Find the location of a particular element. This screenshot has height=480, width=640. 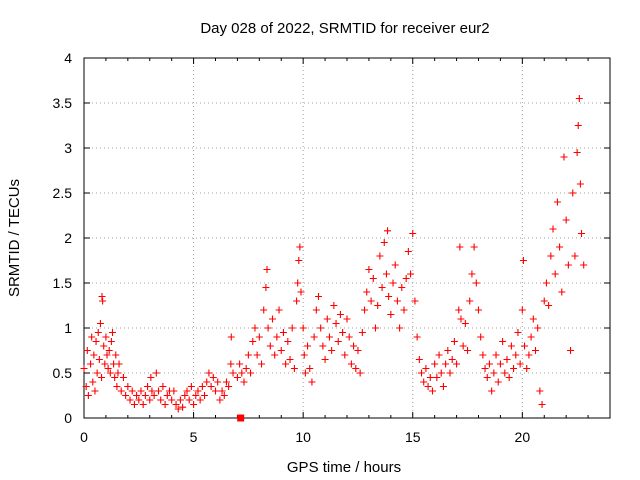

y-tick-label: 0.5 is located at coordinates (63, 373).